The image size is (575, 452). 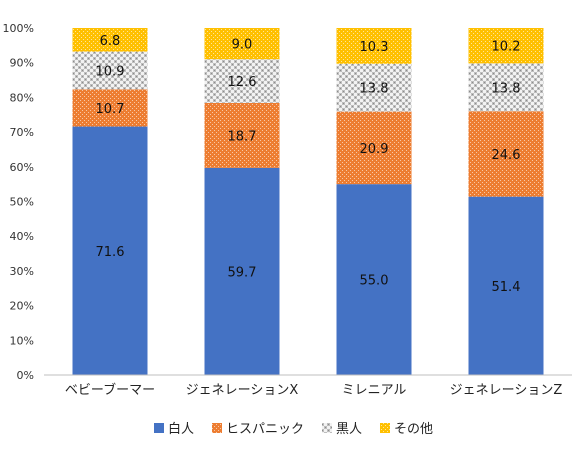 I want to click on data-label: 71.6, so click(x=110, y=252).